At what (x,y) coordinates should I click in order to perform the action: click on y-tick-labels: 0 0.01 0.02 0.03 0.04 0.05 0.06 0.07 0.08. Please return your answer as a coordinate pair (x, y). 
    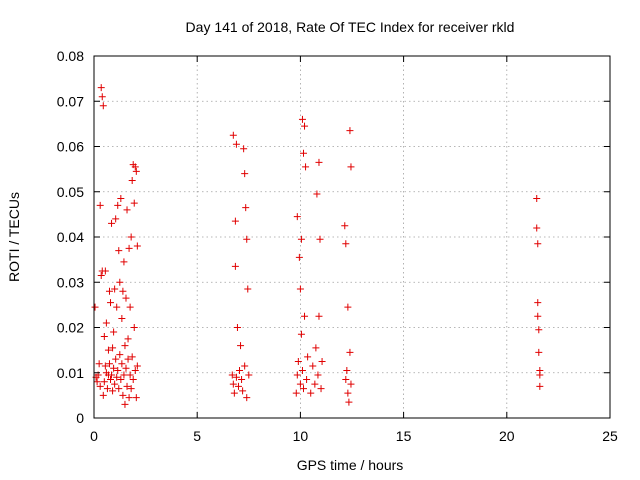
    Looking at the image, I should click on (70, 237).